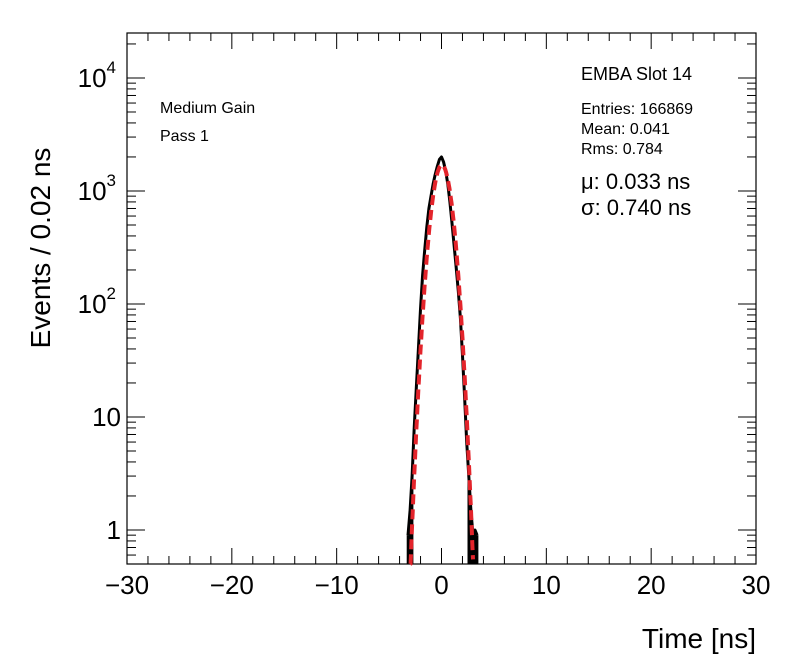 This screenshot has width=796, height=672. What do you see at coordinates (625, 129) in the screenshot?
I see `mean-label: Mean: 0.041` at bounding box center [625, 129].